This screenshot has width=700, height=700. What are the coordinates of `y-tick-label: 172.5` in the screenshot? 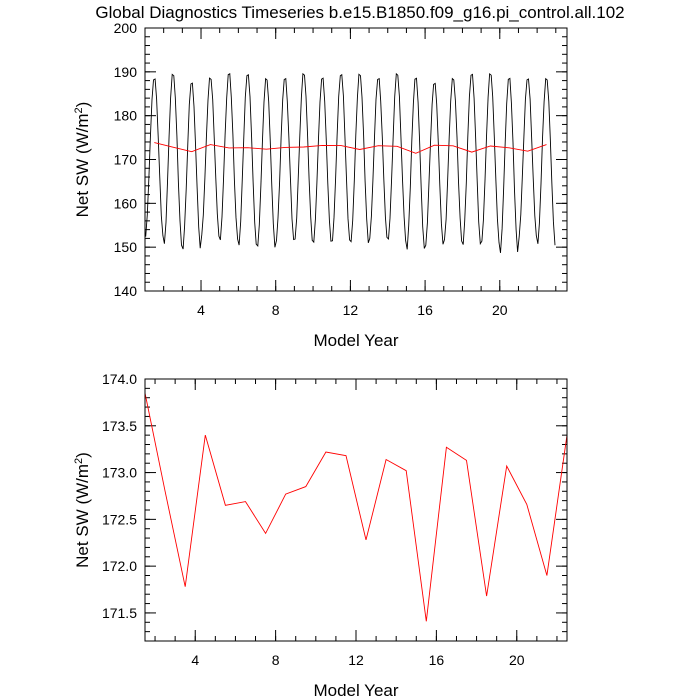 It's located at (119, 519).